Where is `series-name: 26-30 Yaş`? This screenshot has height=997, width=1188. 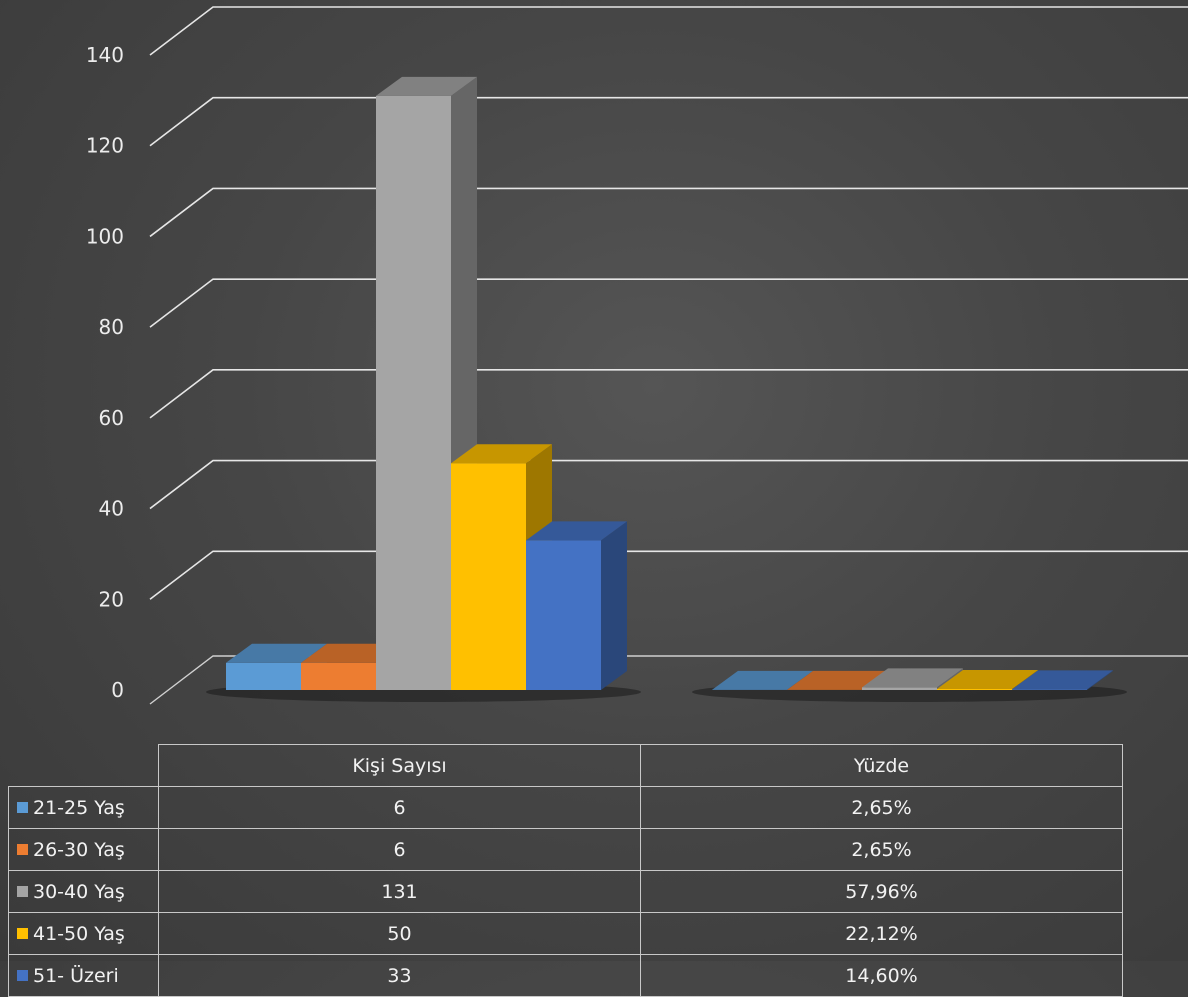 series-name: 26-30 Yaş is located at coordinates (79, 850).